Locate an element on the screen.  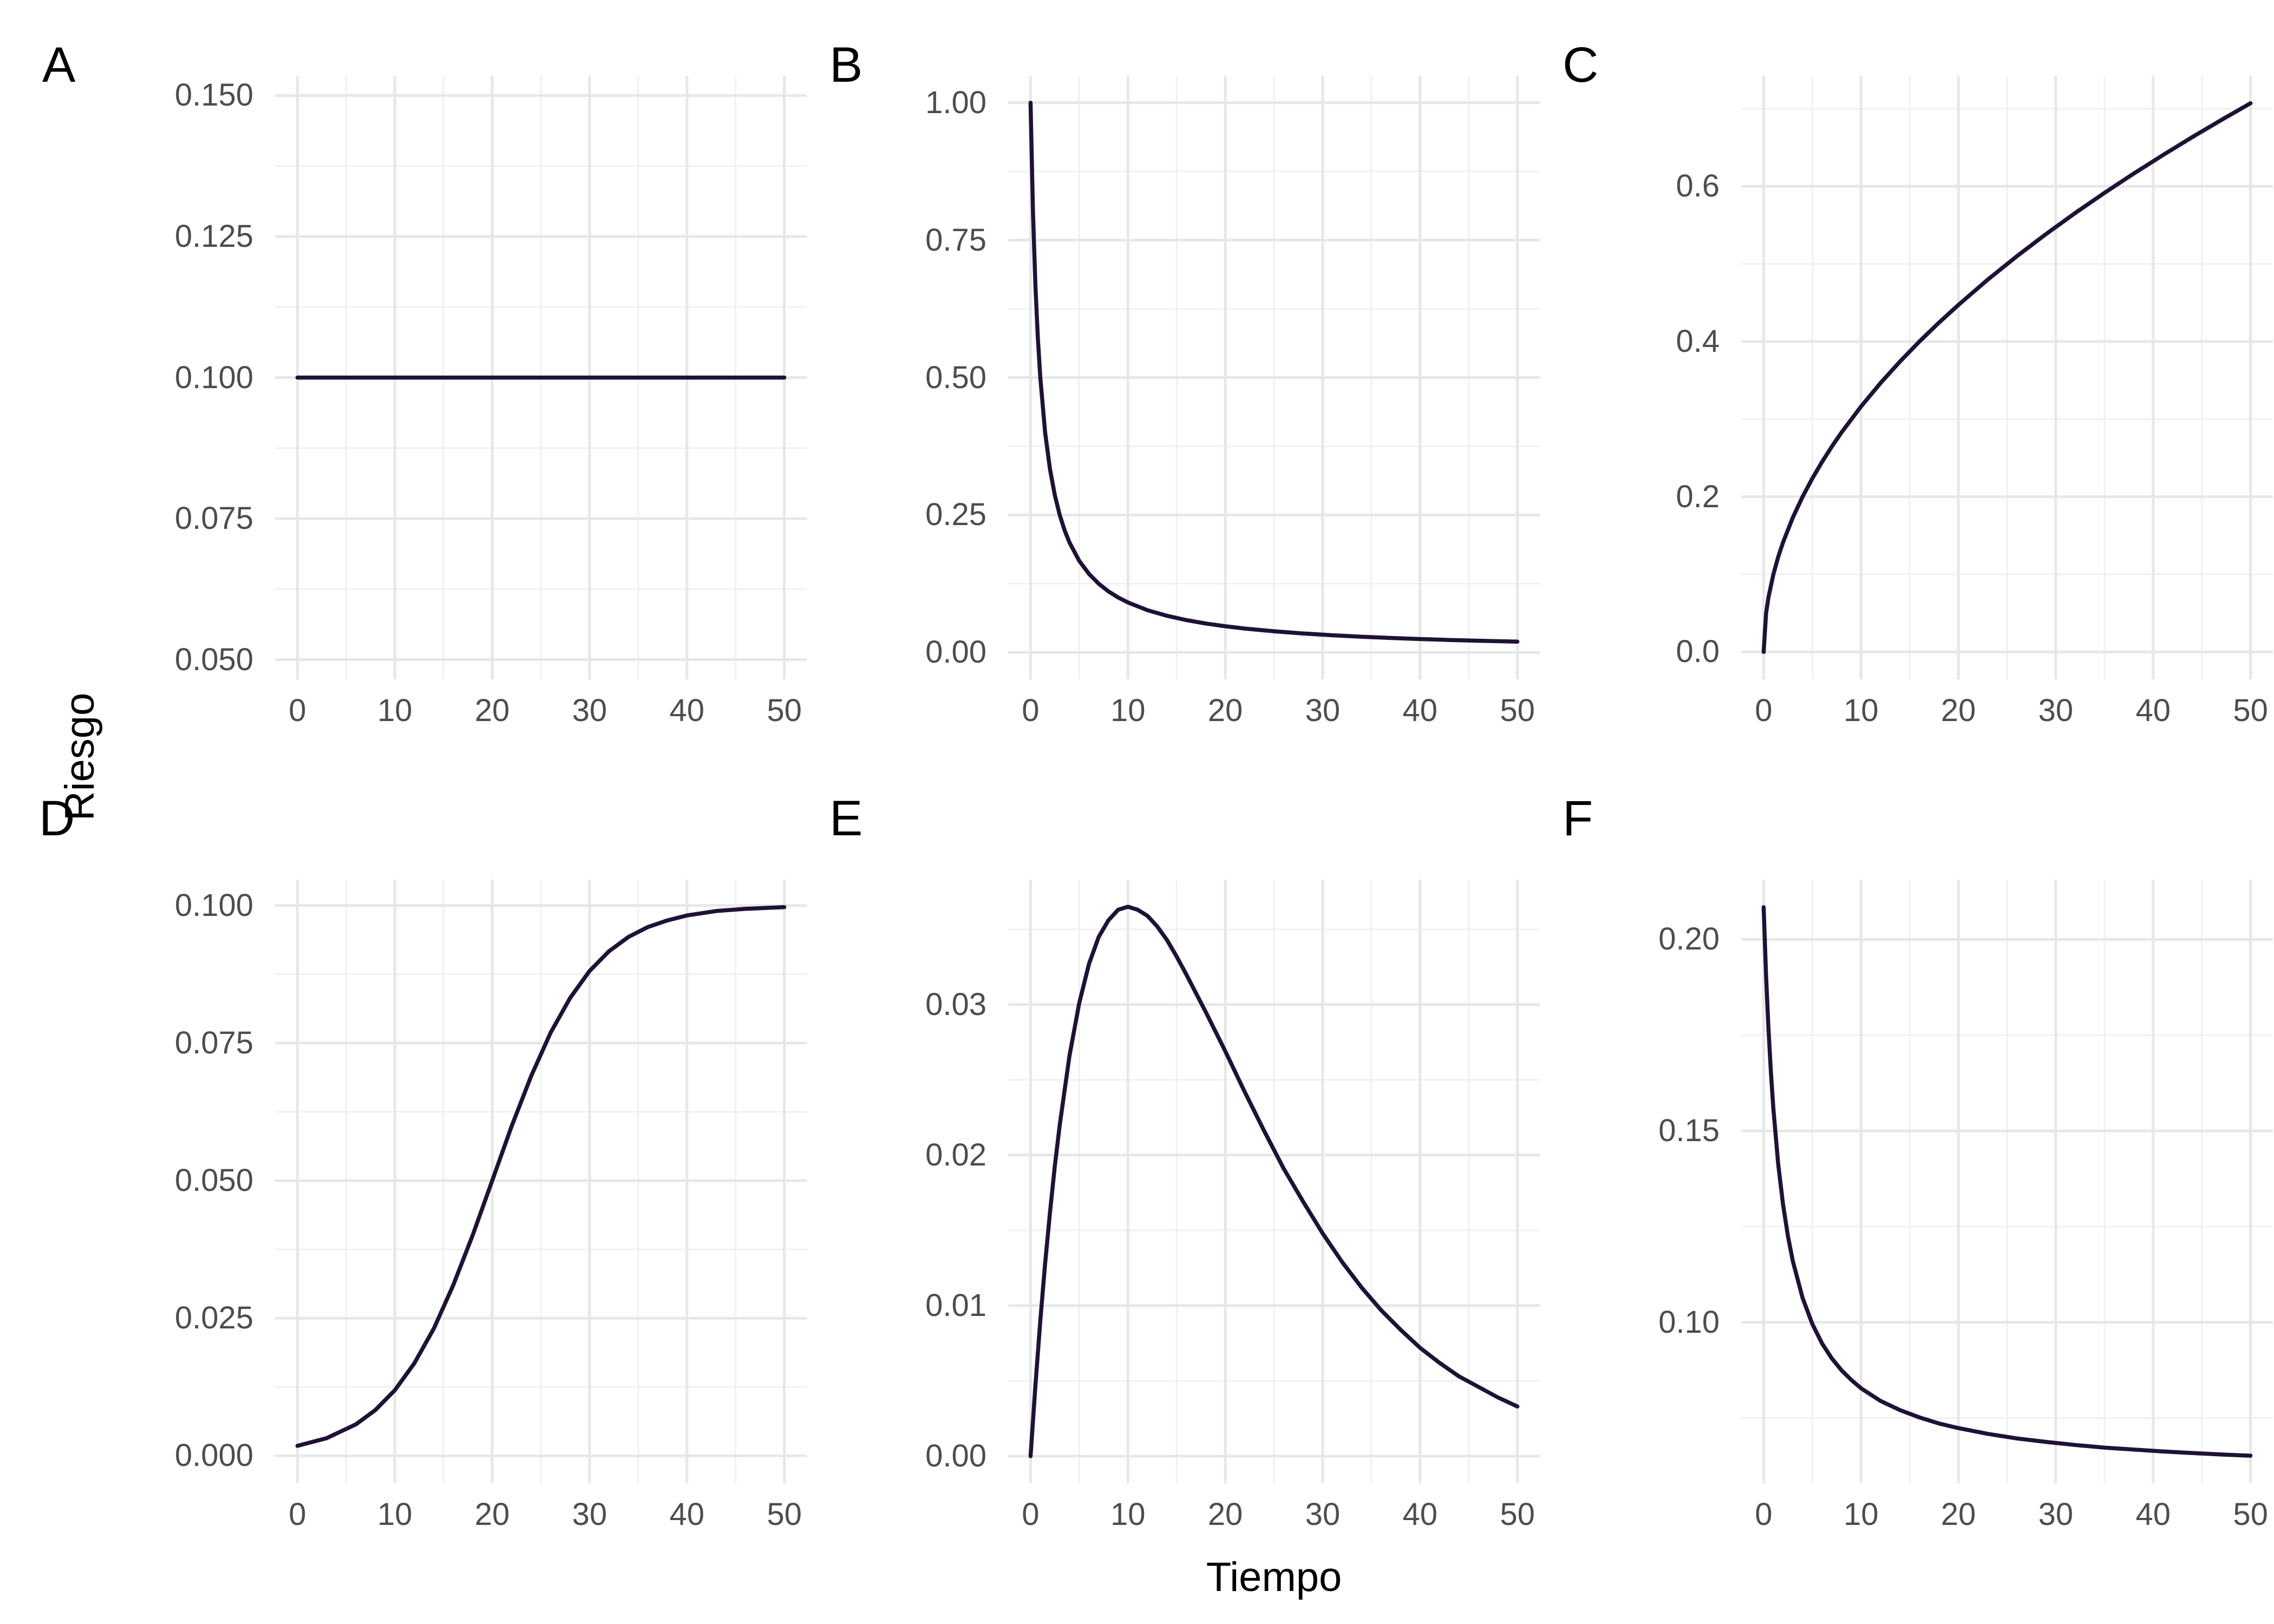
y-tick-label: 0.01 is located at coordinates (956, 1305).